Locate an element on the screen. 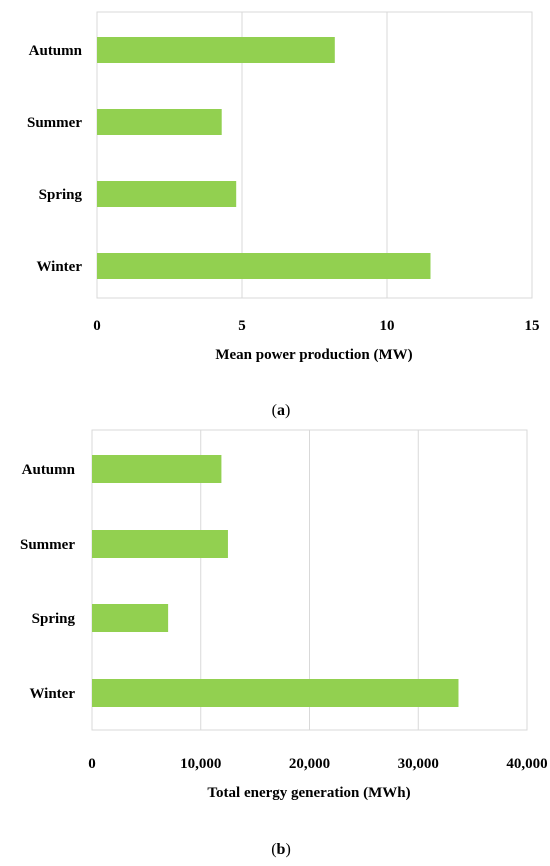 The width and height of the screenshot is (550, 866). caption-a: (a) is located at coordinates (281, 410).